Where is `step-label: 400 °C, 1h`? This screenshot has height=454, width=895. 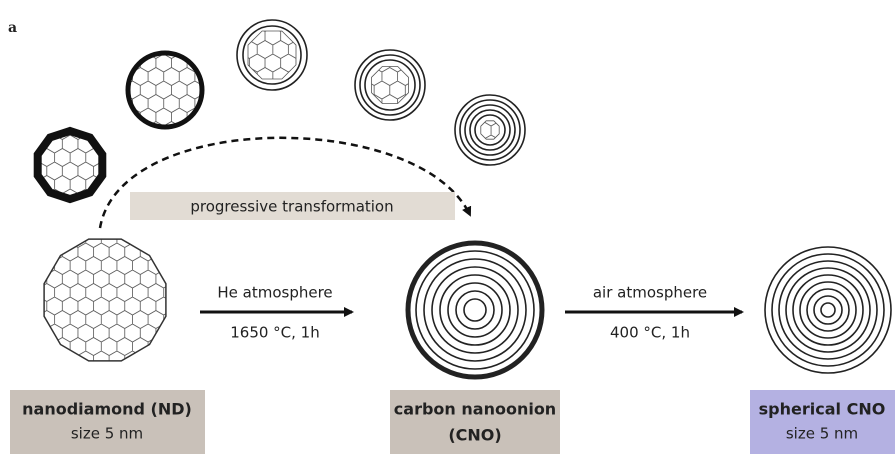
step-label: 400 °C, 1h is located at coordinates (650, 333).